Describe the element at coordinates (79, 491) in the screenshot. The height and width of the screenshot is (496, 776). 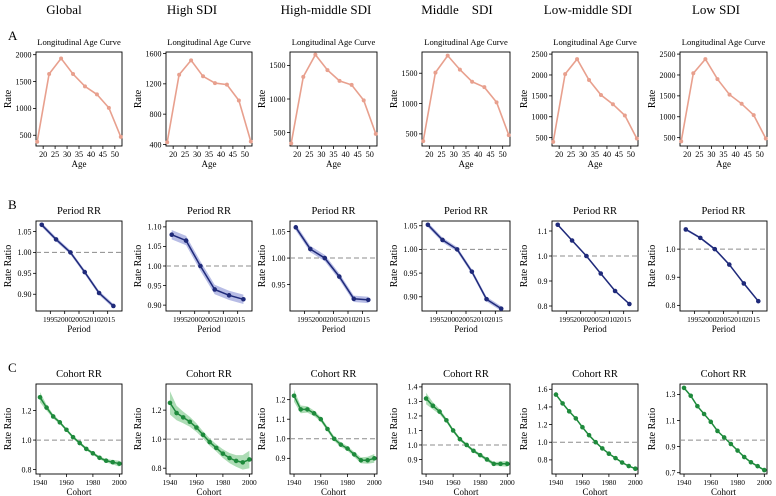
I see `x-axis-label: Cohort` at that location.